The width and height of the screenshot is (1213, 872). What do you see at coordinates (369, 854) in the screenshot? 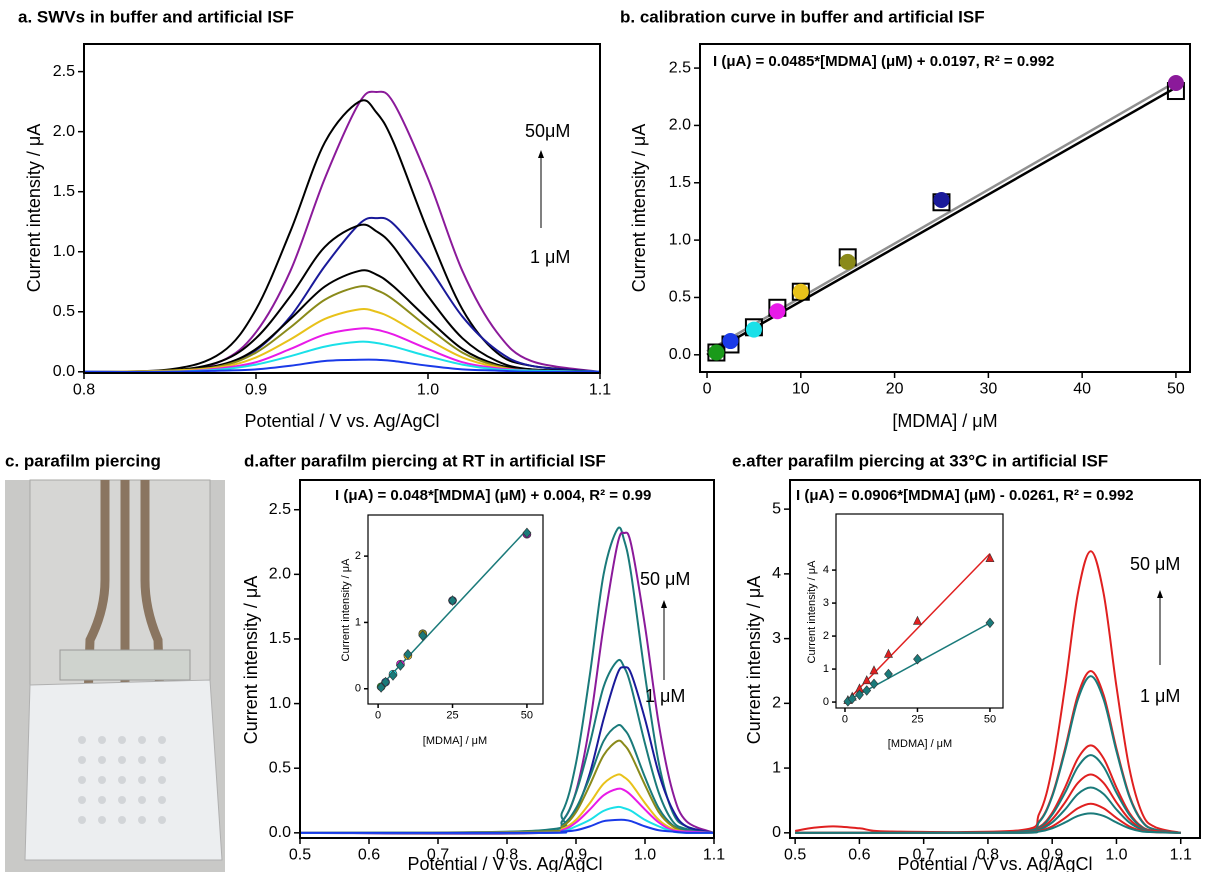
I see `x-tick-label: 0.6` at bounding box center [369, 854].